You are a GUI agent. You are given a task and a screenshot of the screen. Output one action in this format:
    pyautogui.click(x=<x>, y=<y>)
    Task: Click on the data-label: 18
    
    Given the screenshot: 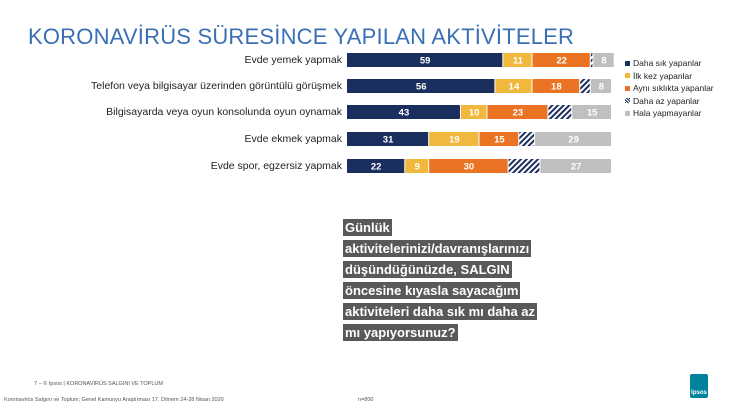 What is the action you would take?
    pyautogui.click(x=556, y=87)
    